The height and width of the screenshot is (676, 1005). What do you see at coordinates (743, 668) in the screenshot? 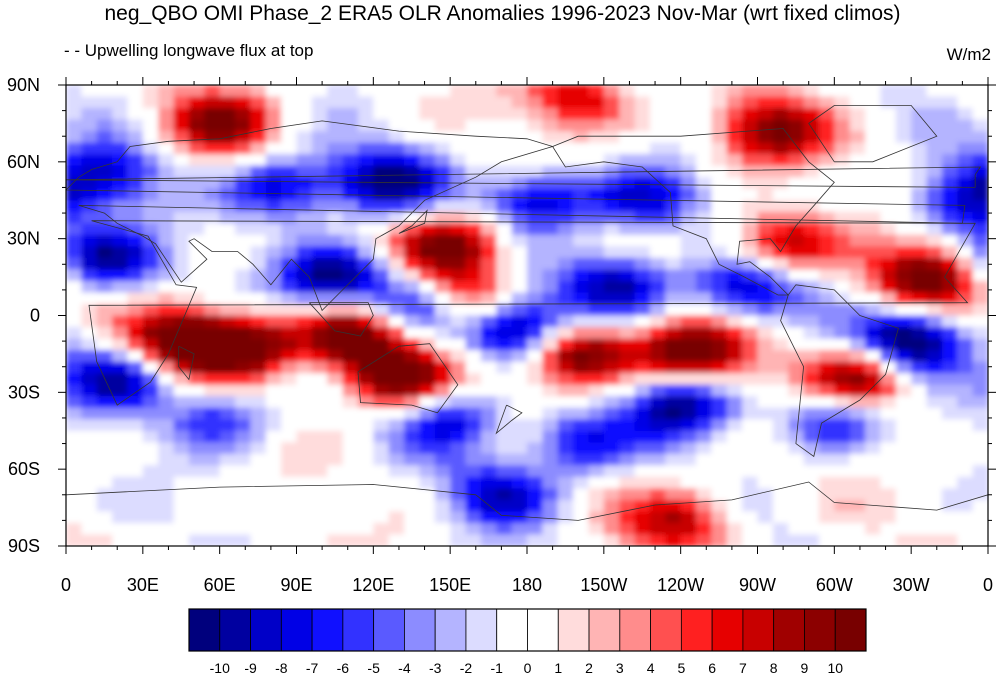
I see `colorbar-label: 7` at bounding box center [743, 668].